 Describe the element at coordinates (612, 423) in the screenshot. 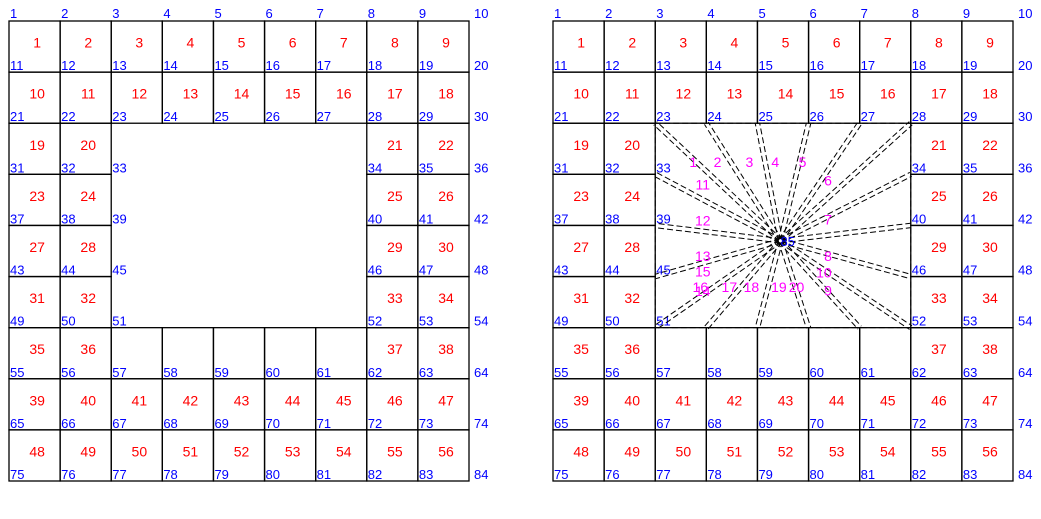

I see `node-label: 66` at that location.